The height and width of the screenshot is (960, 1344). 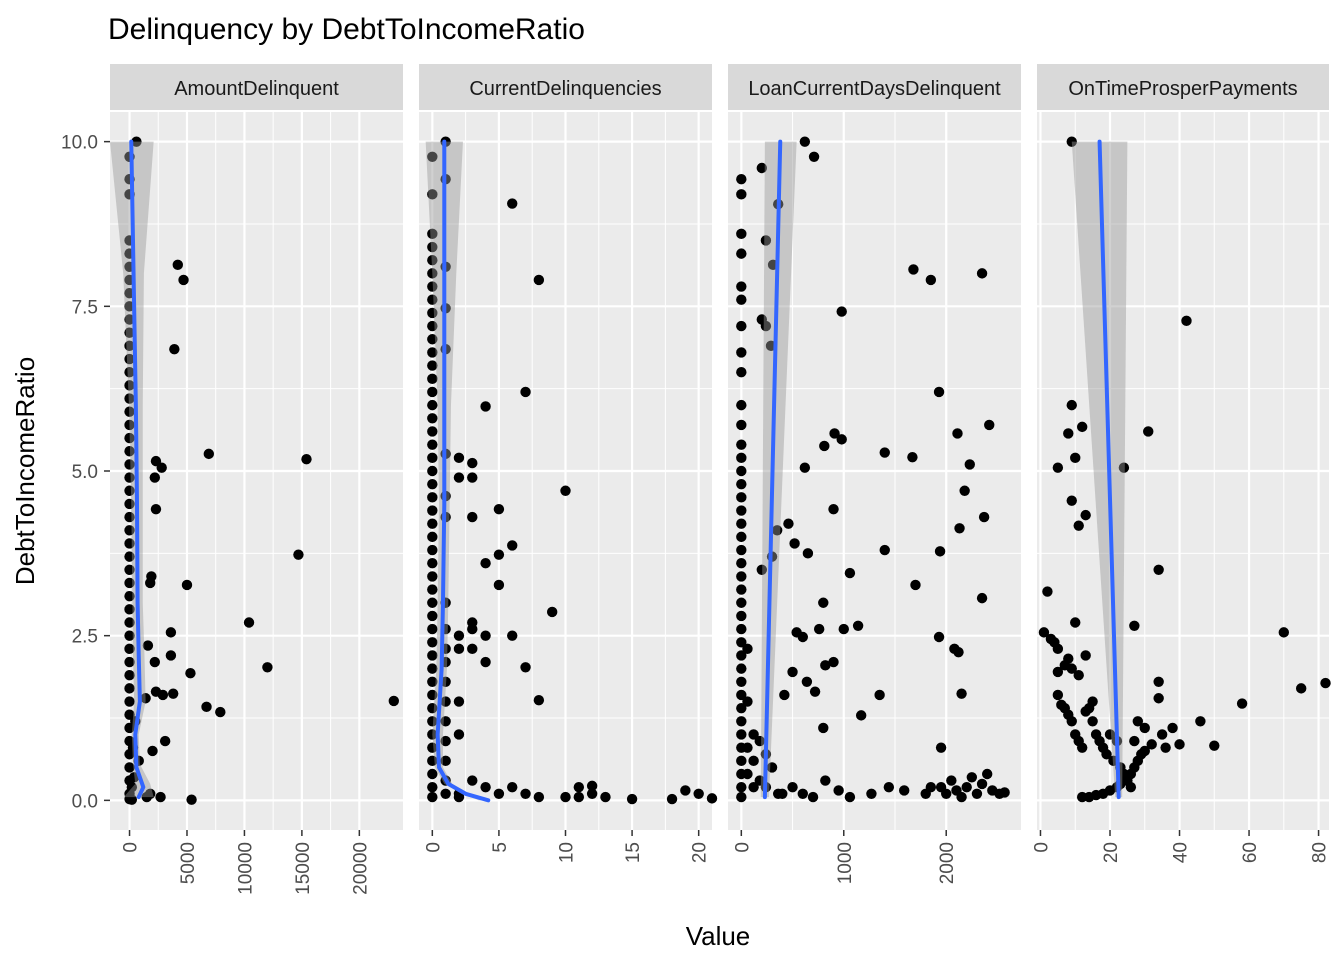 I want to click on y-tick-label: 10.0, so click(x=79, y=143).